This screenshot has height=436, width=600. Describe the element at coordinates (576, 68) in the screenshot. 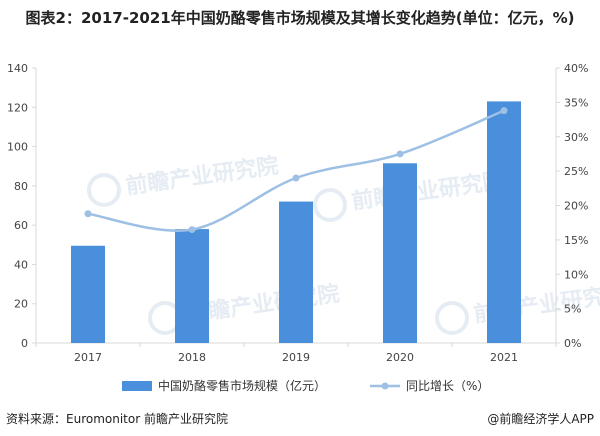

I see `right-tick-label: 40%` at that location.